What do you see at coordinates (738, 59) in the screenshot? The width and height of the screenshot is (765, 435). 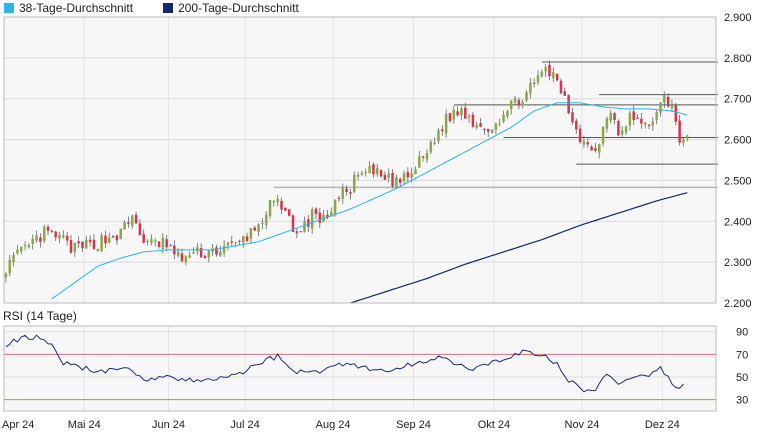 I see `price-tick-label: 2.800` at bounding box center [738, 59].